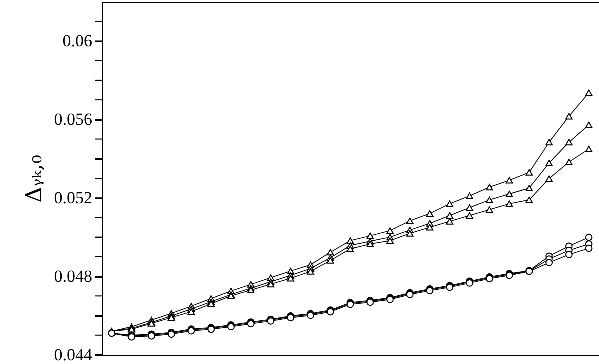 This screenshot has width=599, height=364. What do you see at coordinates (73, 198) in the screenshot?
I see `y-tick-label: 0.052` at bounding box center [73, 198].